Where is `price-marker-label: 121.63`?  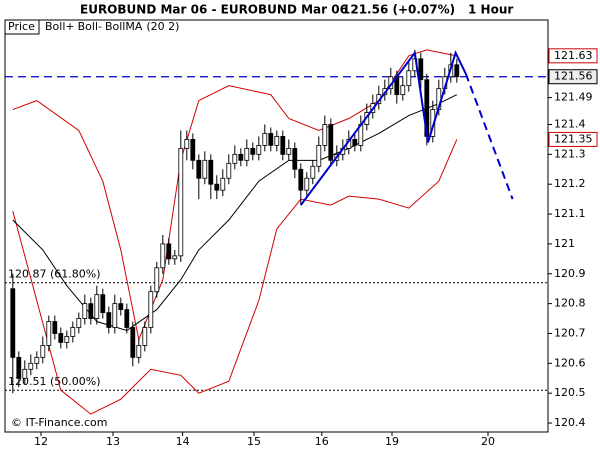
price-marker-label: 121.63 is located at coordinates (573, 55).